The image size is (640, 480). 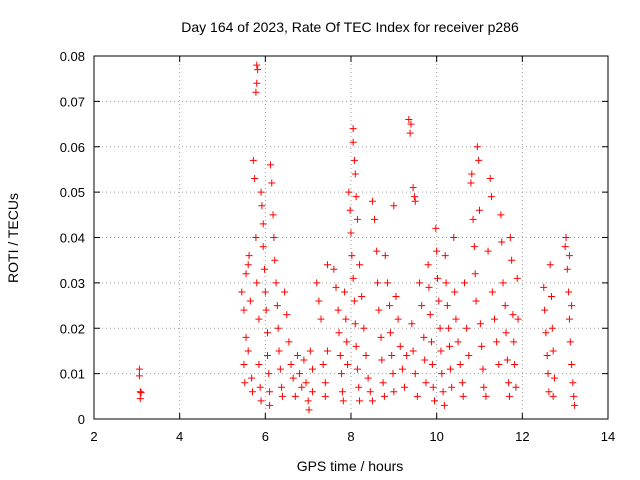 What do you see at coordinates (13, 238) in the screenshot?
I see `y-axis-label: ROTI / TECUs` at bounding box center [13, 238].